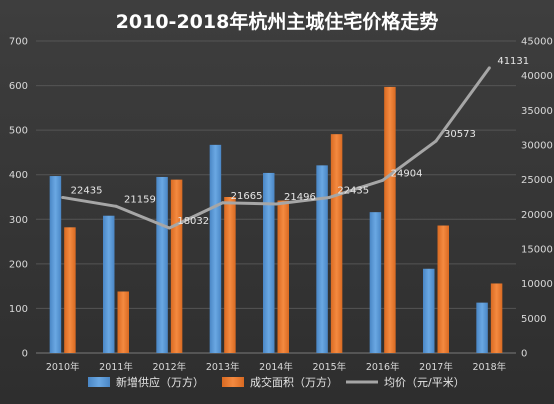 This screenshot has width=554, height=404. Describe the element at coordinates (18, 175) in the screenshot. I see `left-tick-label: 400` at that location.